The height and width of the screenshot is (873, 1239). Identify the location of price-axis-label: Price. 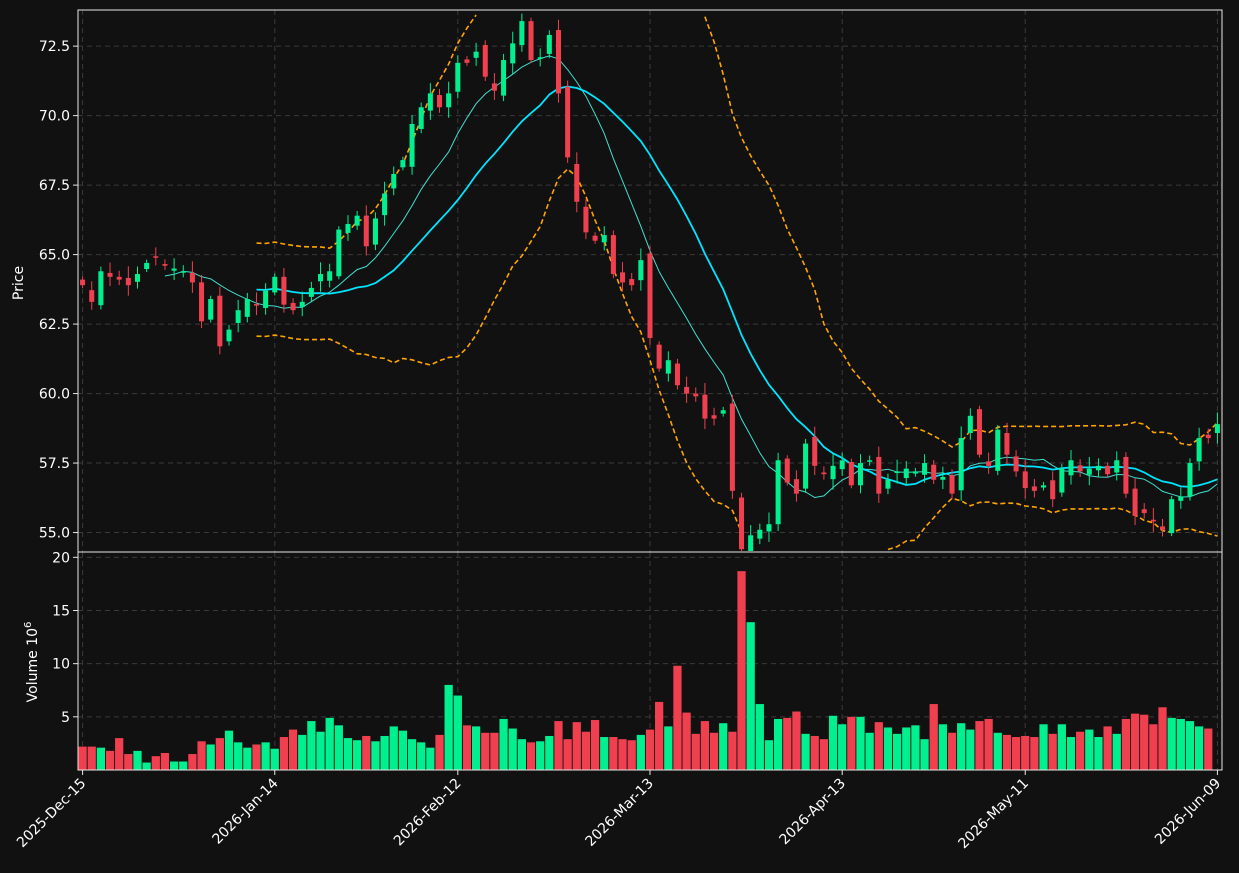
(19, 283).